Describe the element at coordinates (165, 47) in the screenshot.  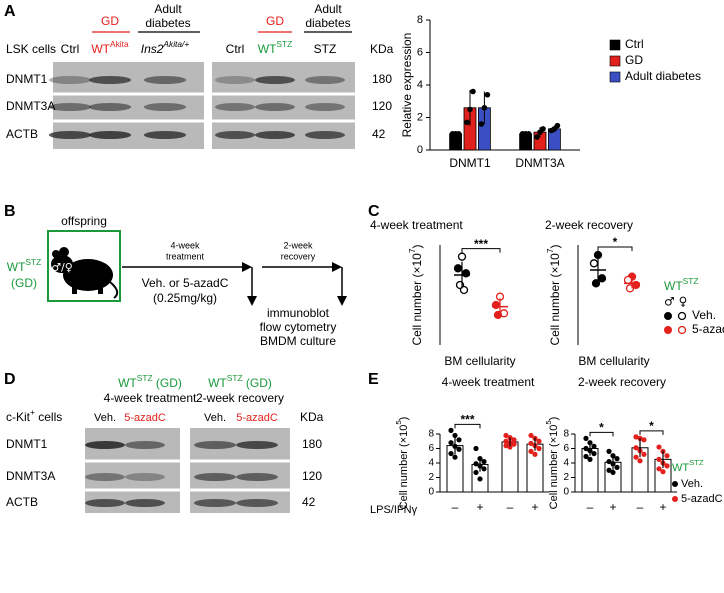
I see `lane-label: Ins2Akita/+` at that location.